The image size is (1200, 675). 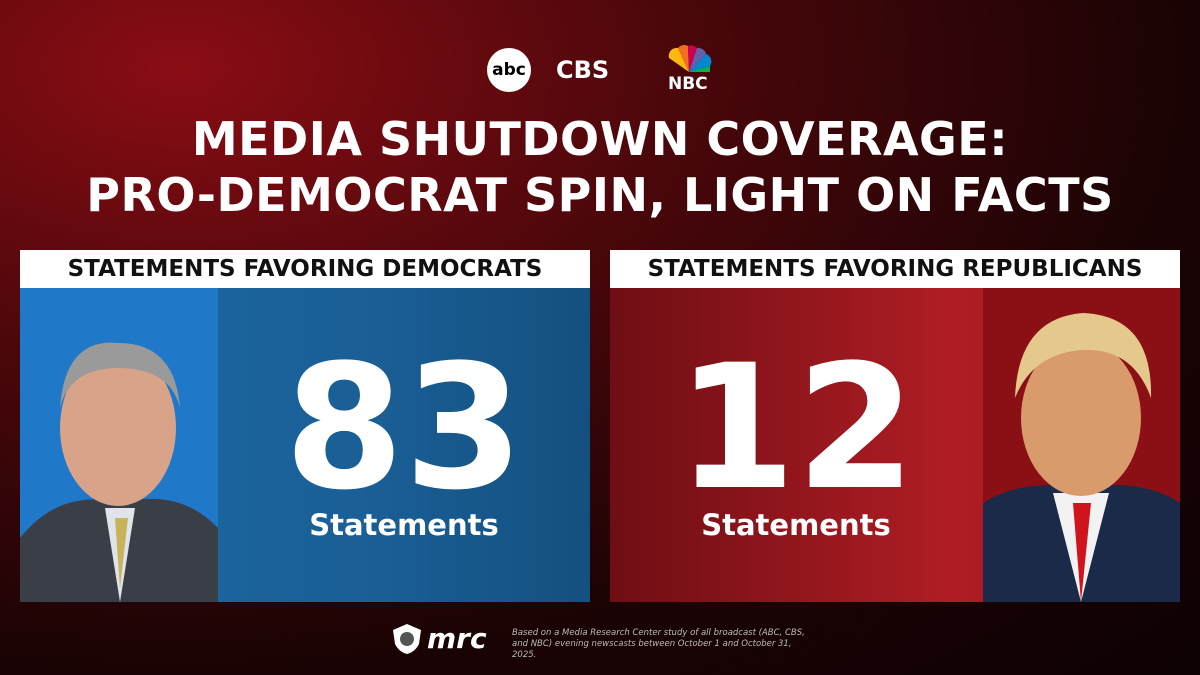 What do you see at coordinates (690, 58) in the screenshot?
I see `nbc-peacock` at bounding box center [690, 58].